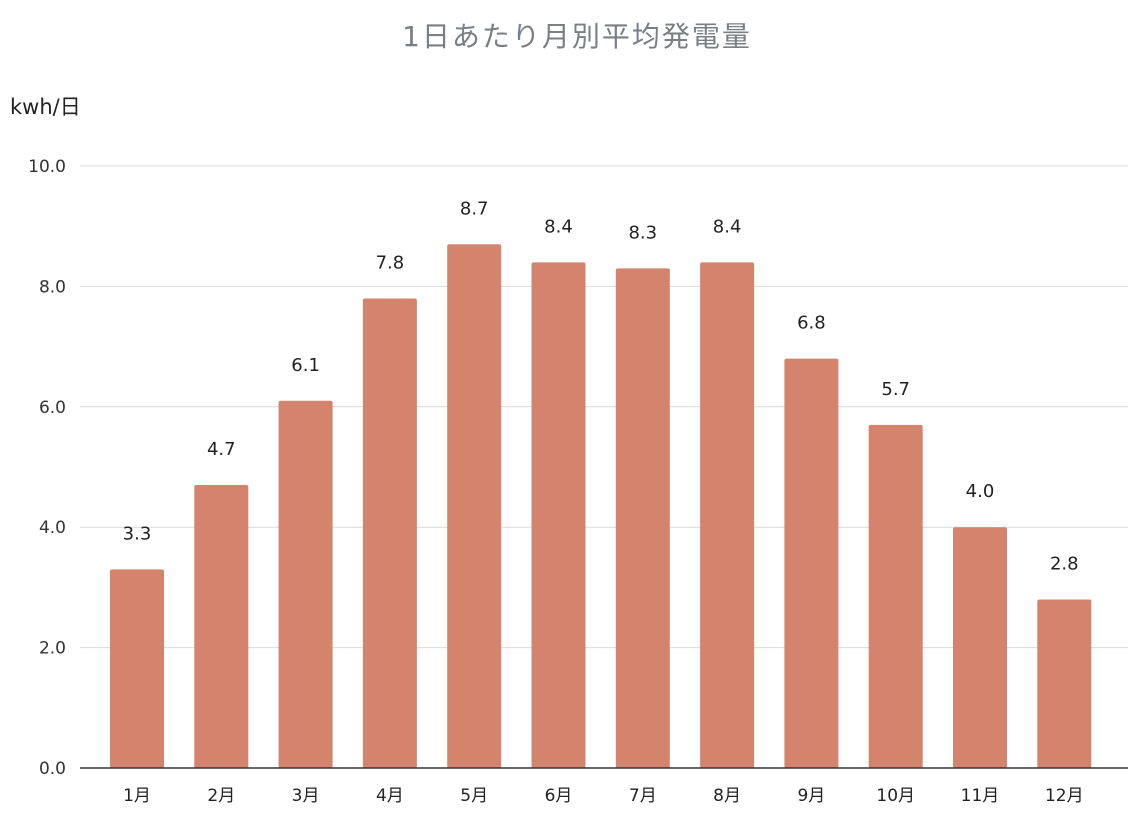 The width and height of the screenshot is (1144, 828). Describe the element at coordinates (642, 232) in the screenshot. I see `data-label: 8.3` at that location.